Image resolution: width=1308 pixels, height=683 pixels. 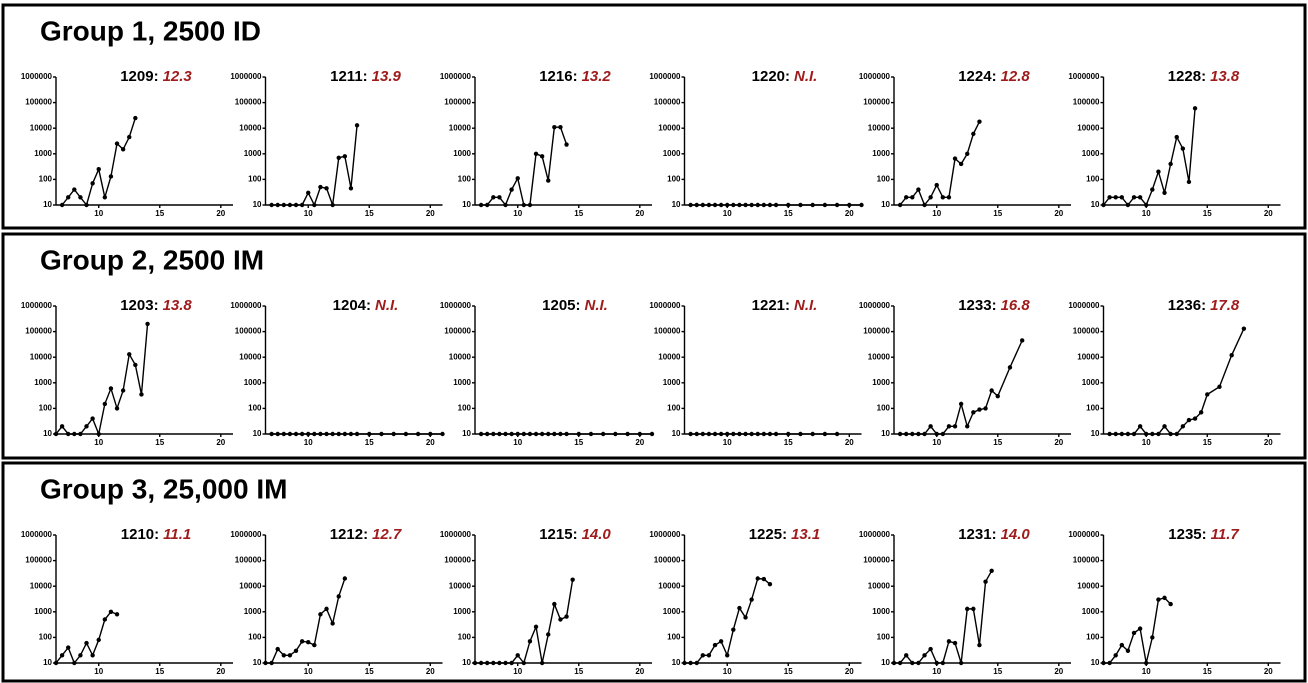 What do you see at coordinates (1187, 76) in the screenshot?
I see `title-id: 1228:` at bounding box center [1187, 76].